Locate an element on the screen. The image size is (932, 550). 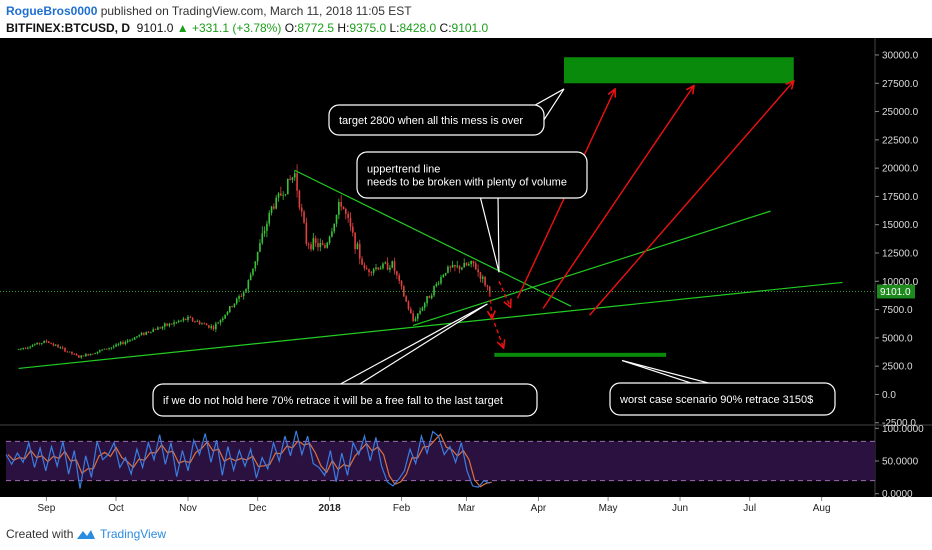
time-tick-label: Dec is located at coordinates (258, 508).